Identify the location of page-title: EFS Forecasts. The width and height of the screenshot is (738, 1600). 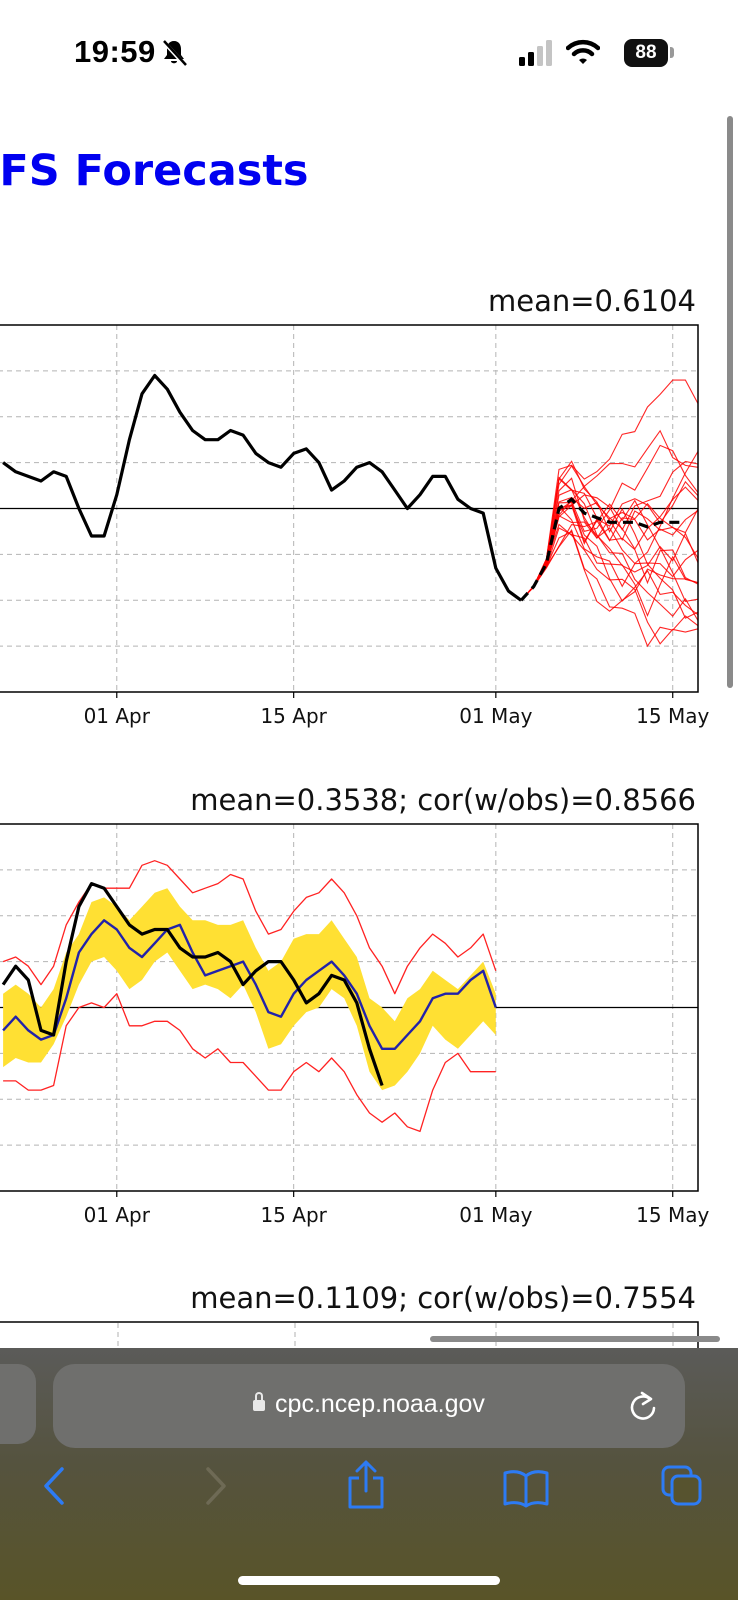
(154, 171).